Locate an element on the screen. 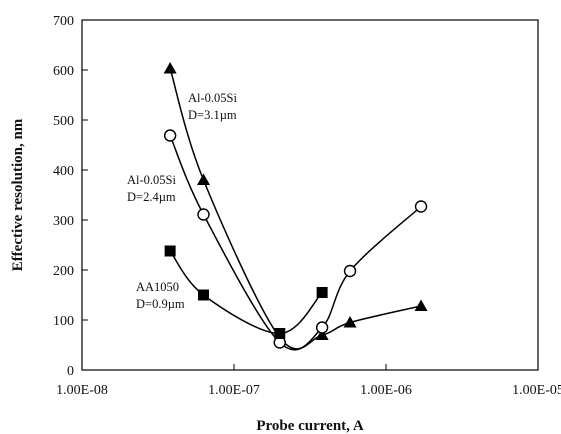 The image size is (561, 434). series-line is located at coordinates (246, 292).